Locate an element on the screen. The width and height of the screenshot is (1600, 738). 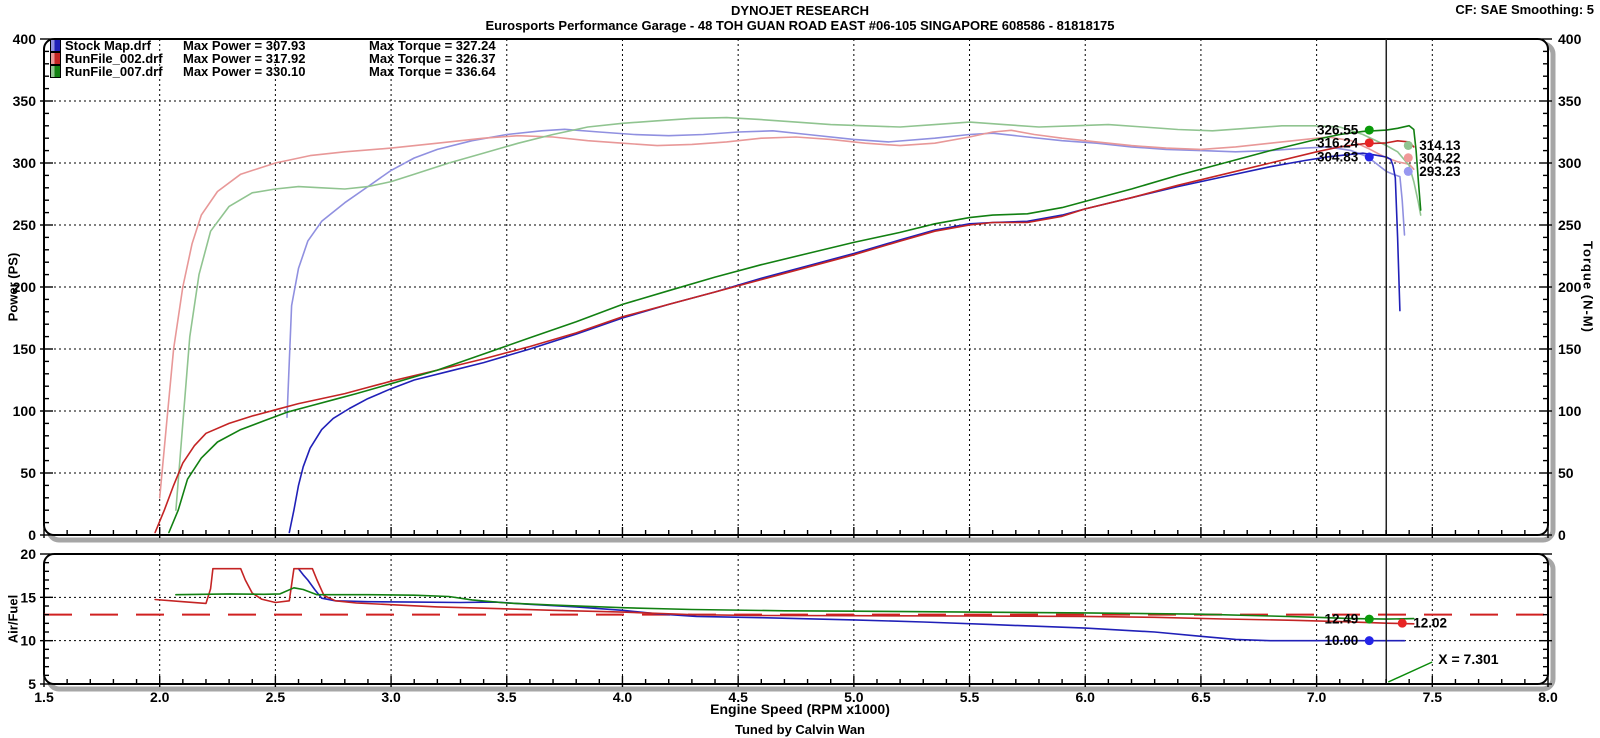
legend-max-torque: Max Torque = 336.64 is located at coordinates (432, 71).